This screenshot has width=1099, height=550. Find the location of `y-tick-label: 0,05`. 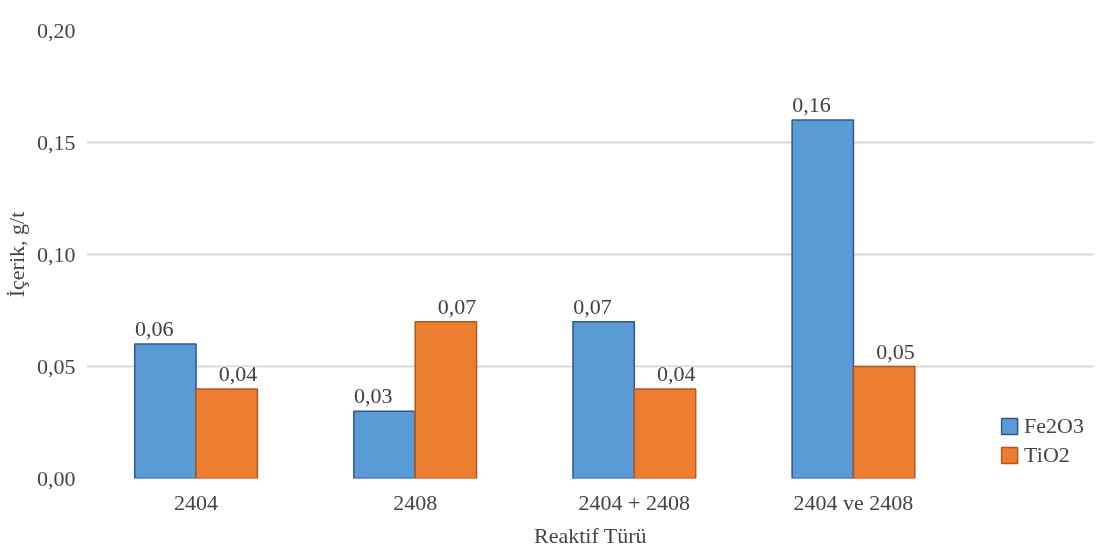

y-tick-label: 0,05 is located at coordinates (56, 366).